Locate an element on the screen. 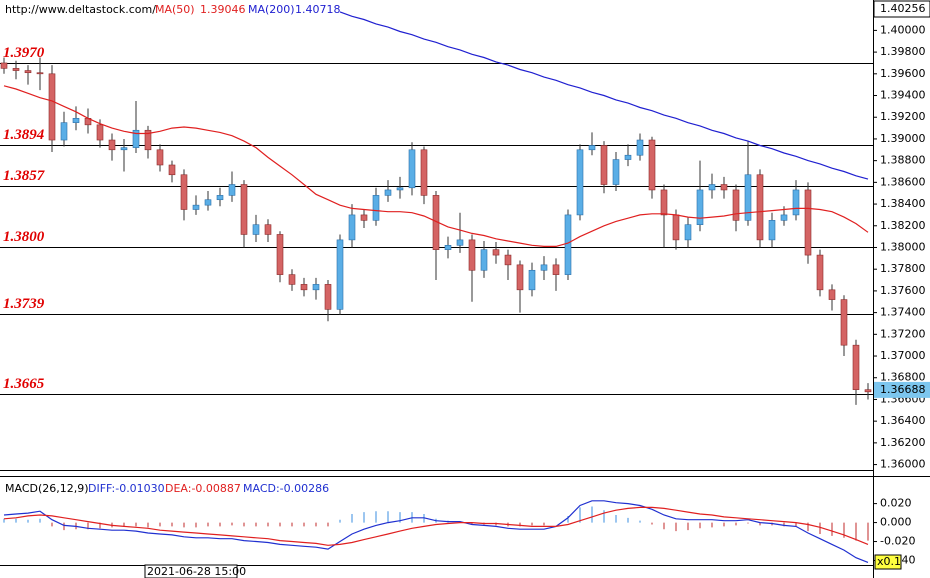 This screenshot has height=578, width=930. y-tick-label: 1.39600 is located at coordinates (903, 73).